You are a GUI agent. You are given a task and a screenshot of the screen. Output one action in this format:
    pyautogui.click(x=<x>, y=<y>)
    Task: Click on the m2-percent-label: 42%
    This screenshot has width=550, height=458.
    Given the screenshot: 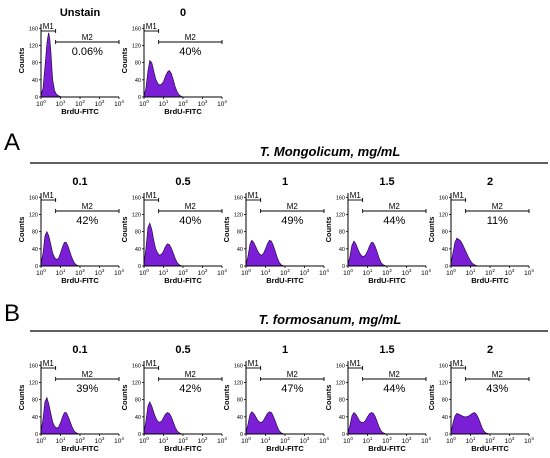 What is the action you would take?
    pyautogui.click(x=87, y=221)
    